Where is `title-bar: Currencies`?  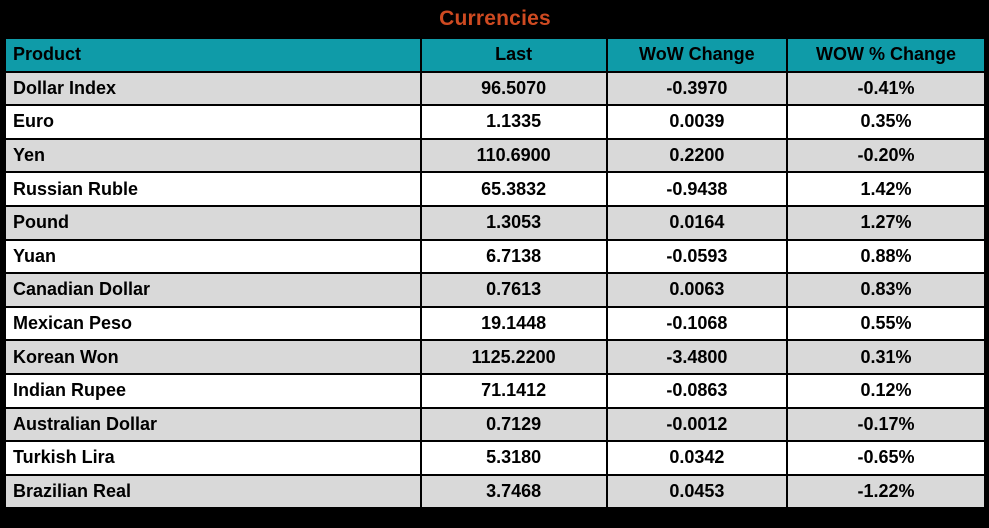 title-bar: Currencies is located at coordinates (495, 18).